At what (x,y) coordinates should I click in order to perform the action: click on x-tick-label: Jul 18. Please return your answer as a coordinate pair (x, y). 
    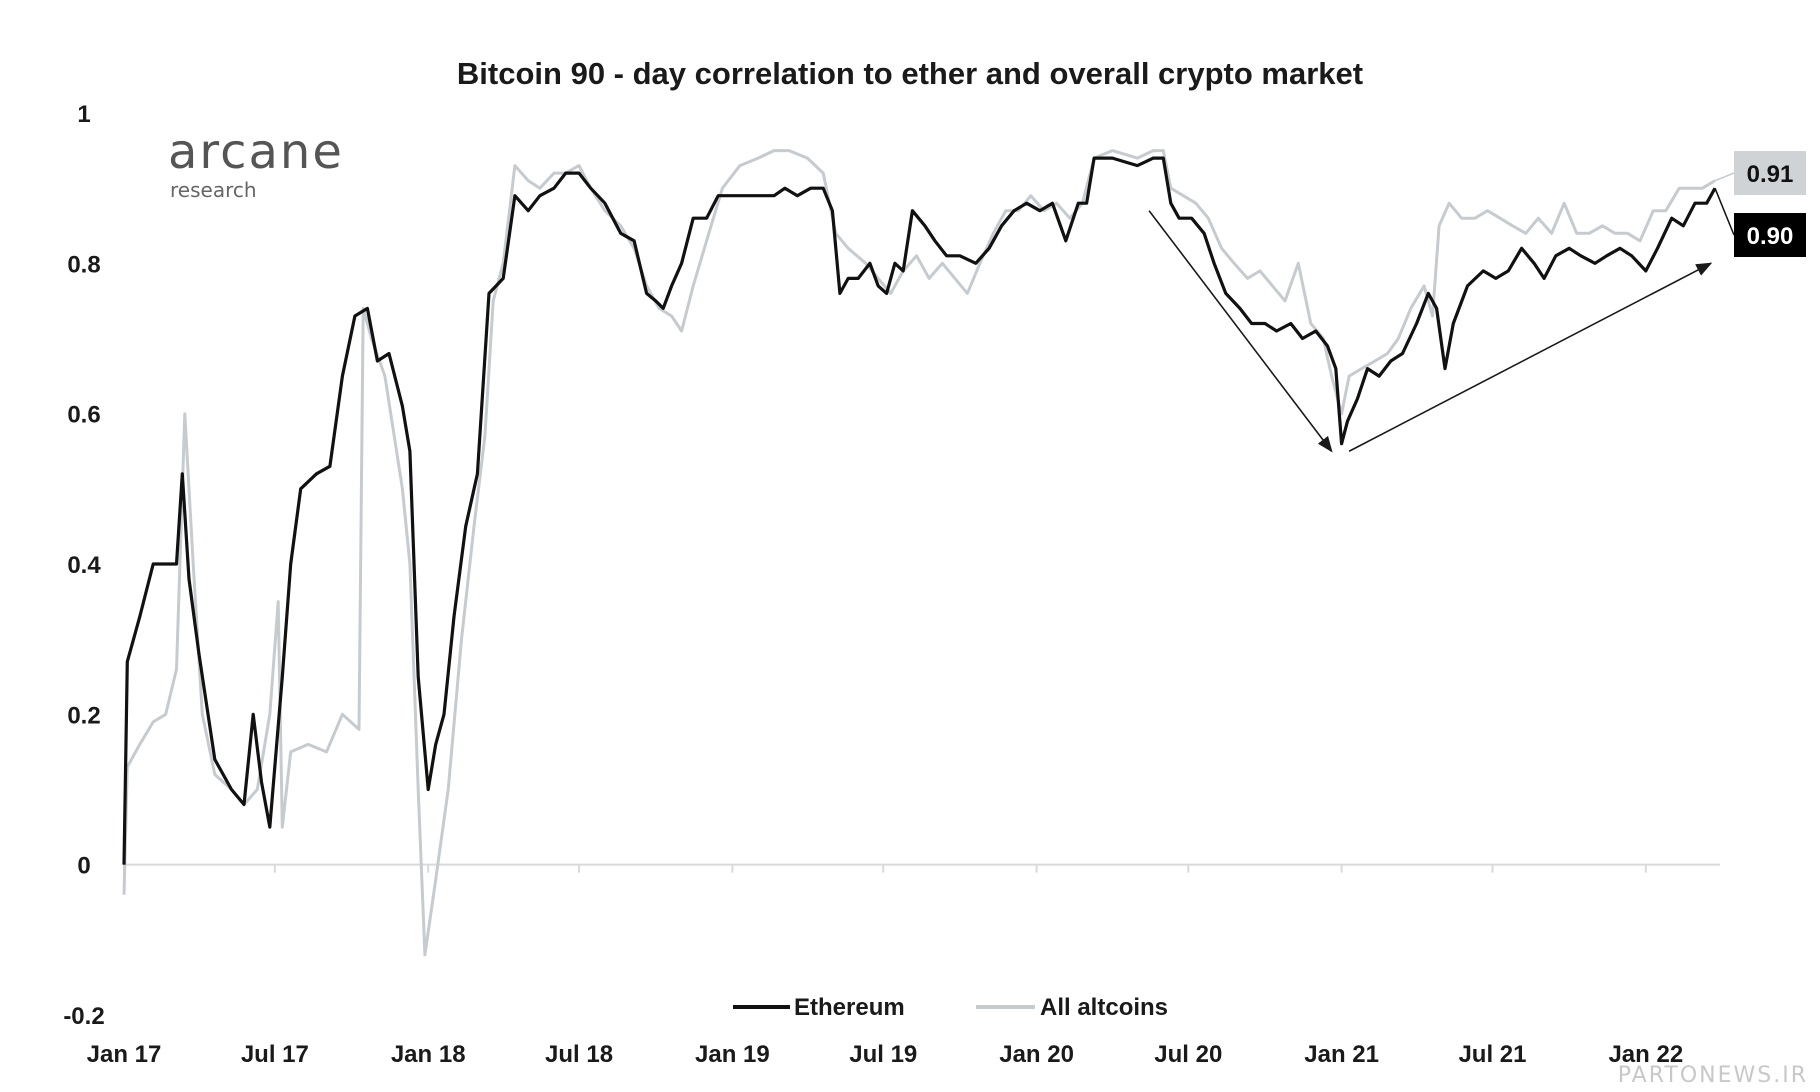
    Looking at the image, I should click on (579, 1054).